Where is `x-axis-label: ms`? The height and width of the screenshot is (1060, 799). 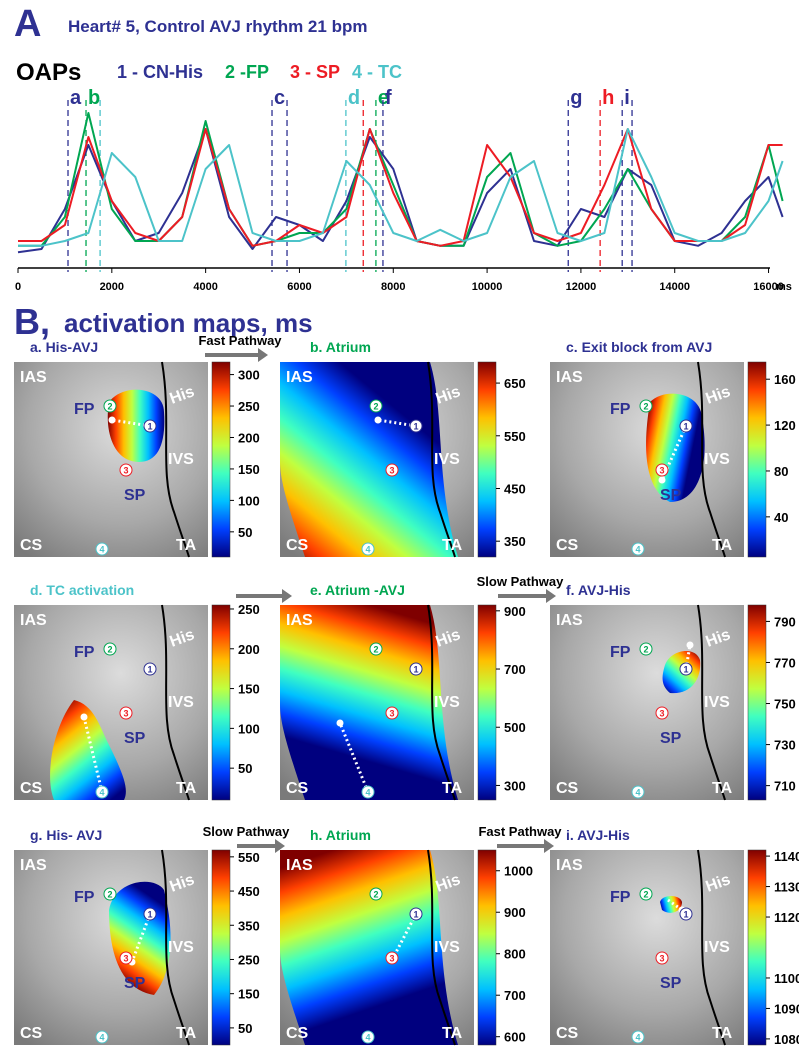 x-axis-label: ms is located at coordinates (784, 287).